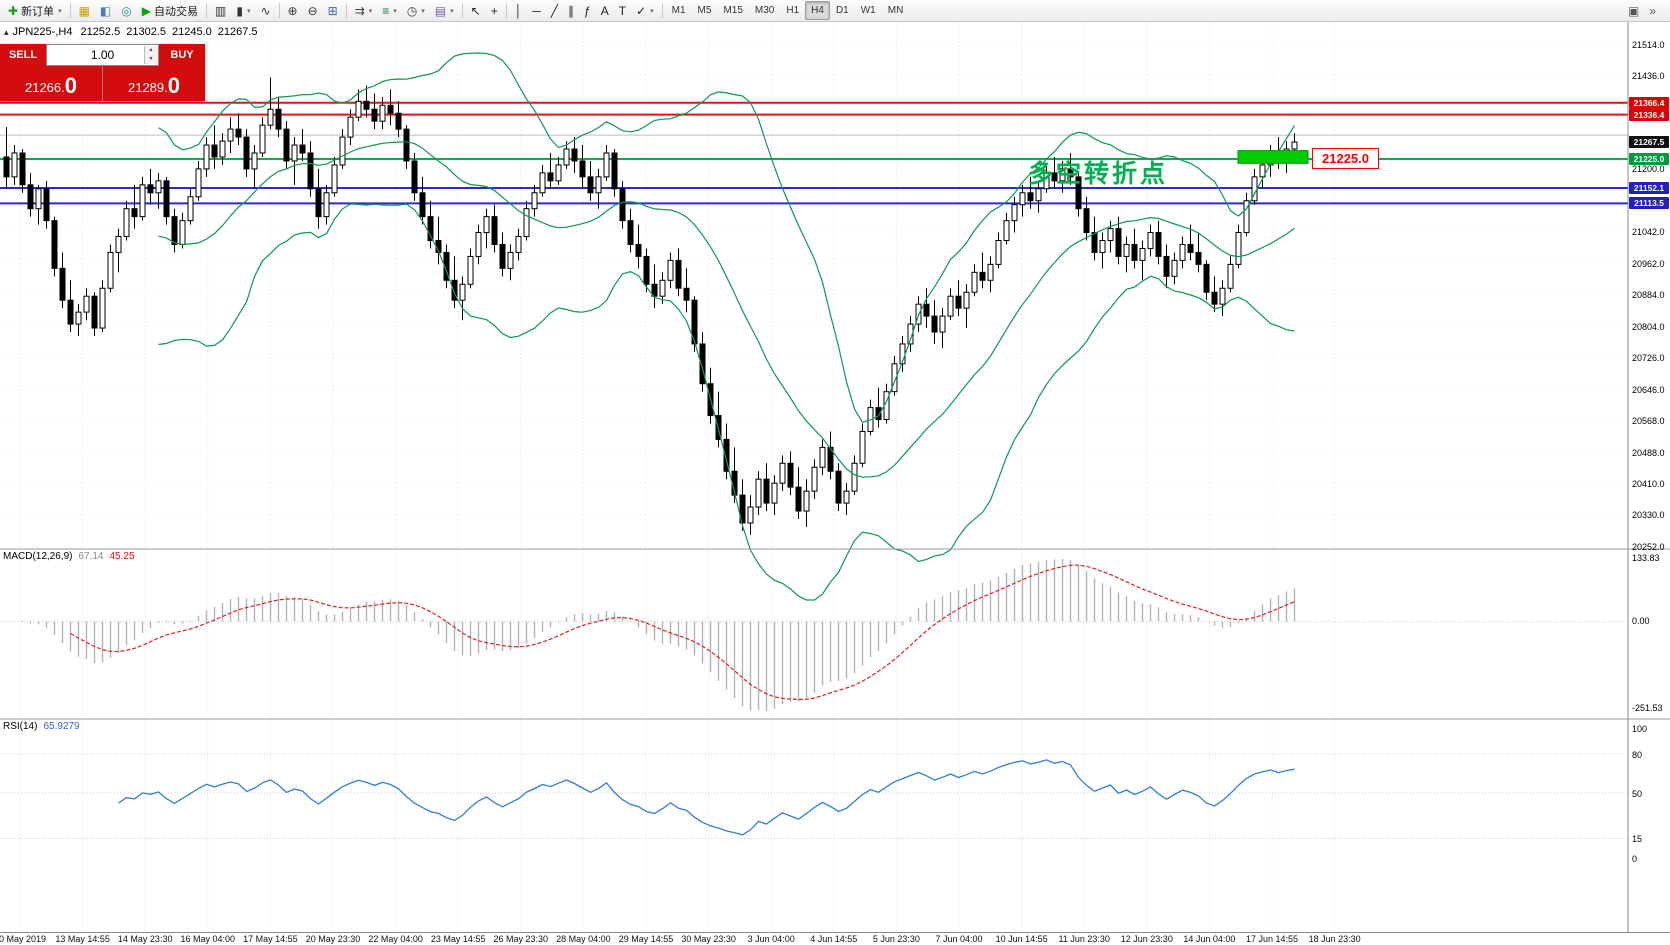  Describe the element at coordinates (175, 11) in the screenshot. I see `autotrading-button-label: 自动交易` at that location.